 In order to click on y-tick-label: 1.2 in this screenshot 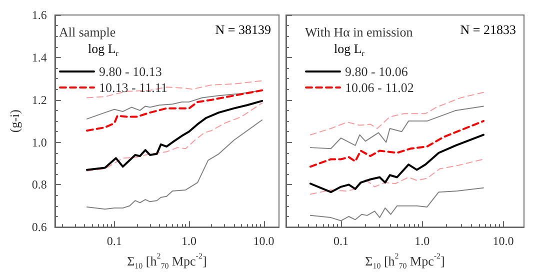, I will do `click(39, 99)`.